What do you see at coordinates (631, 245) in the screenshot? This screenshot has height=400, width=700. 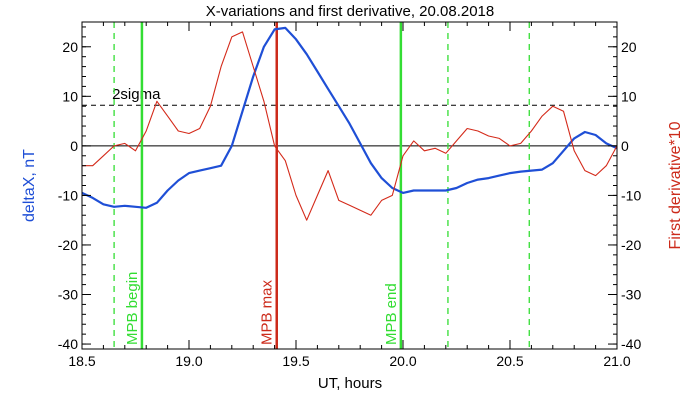 I see `y-tick-label-right-4: -20` at bounding box center [631, 245].